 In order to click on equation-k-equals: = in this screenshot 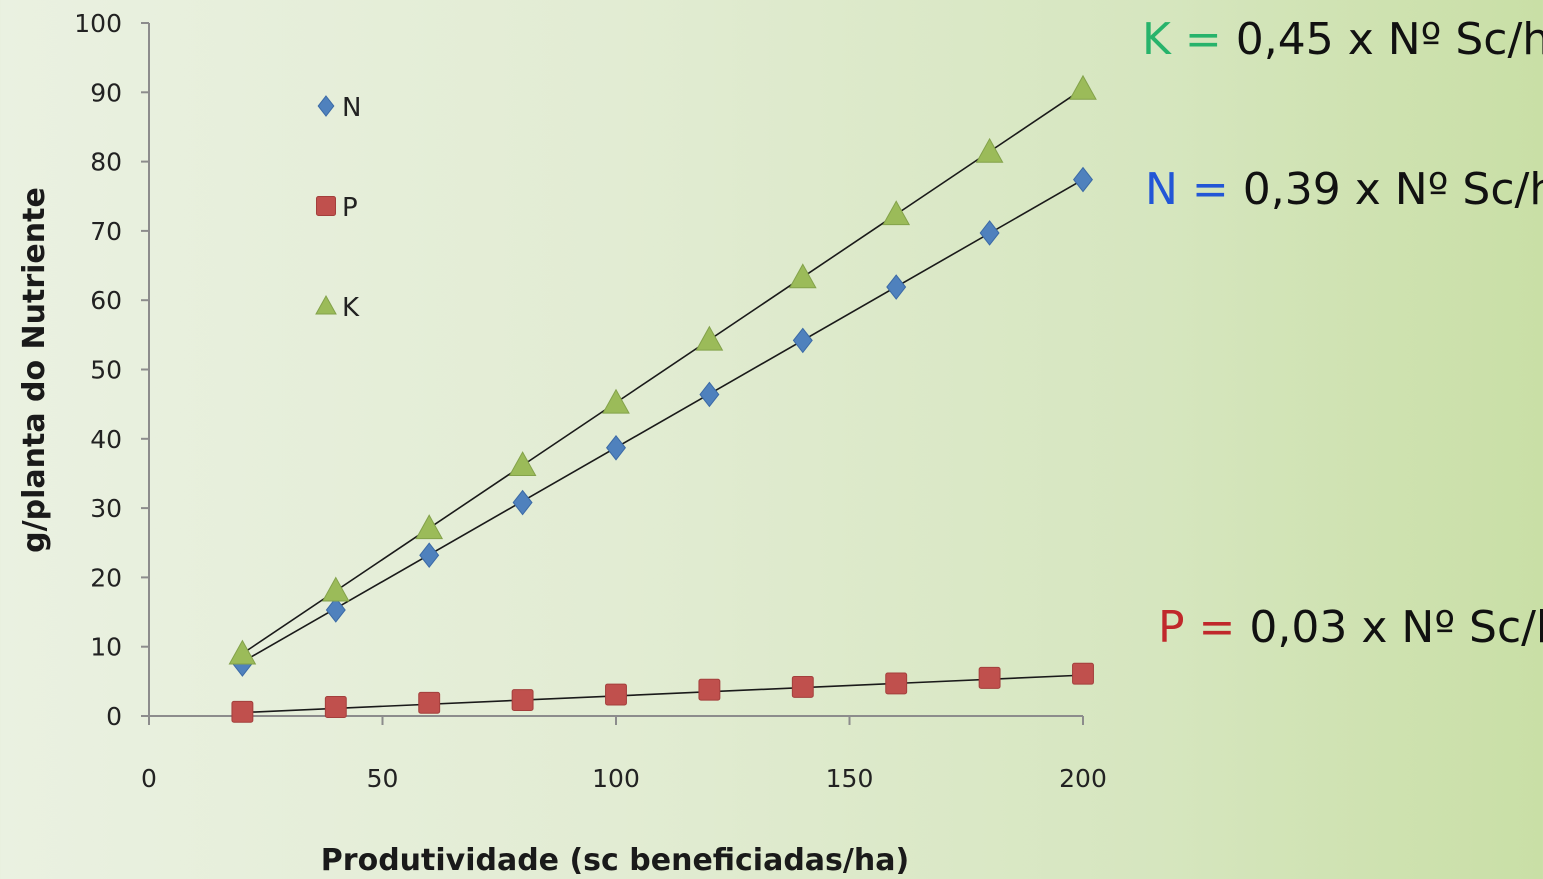, I will do `click(1203, 39)`.